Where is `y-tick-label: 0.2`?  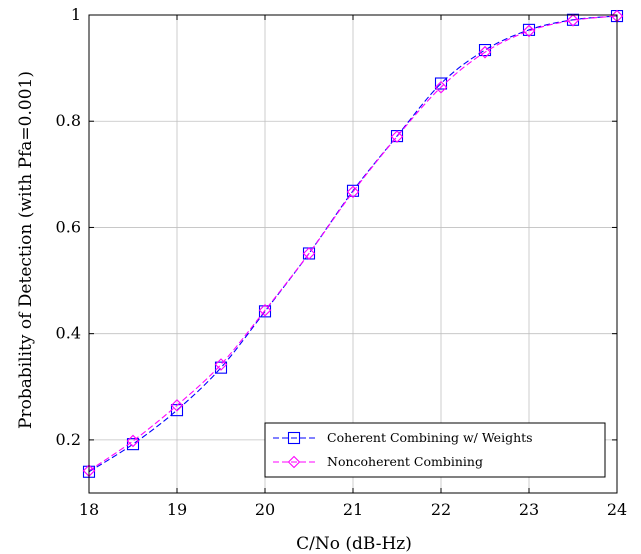
y-tick-label: 0.2 is located at coordinates (68, 439).